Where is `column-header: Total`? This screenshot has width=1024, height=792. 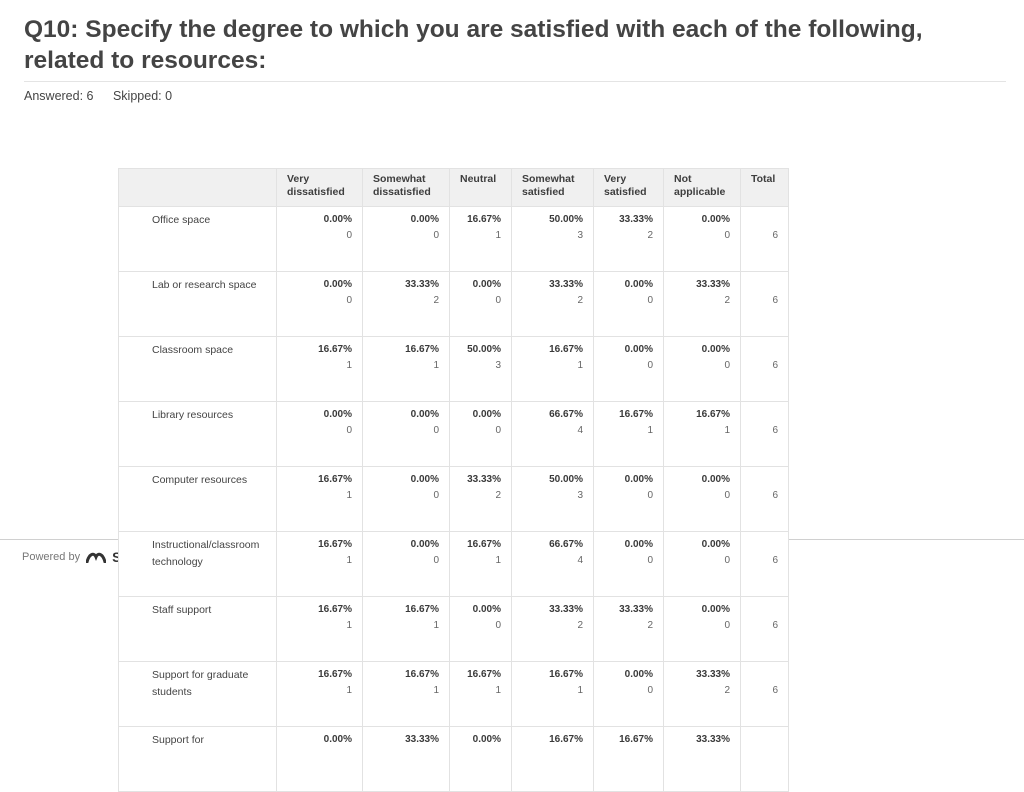
column-header: Total is located at coordinates (764, 187).